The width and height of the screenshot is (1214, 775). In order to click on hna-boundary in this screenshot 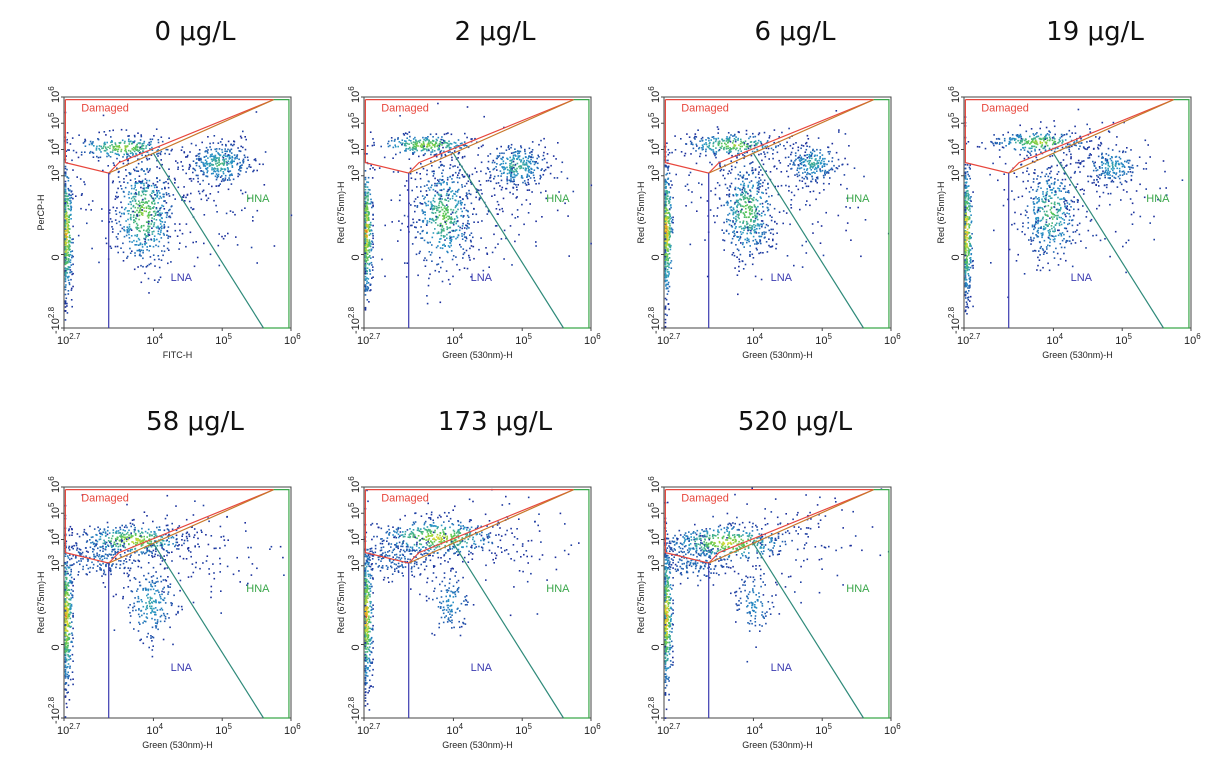, I will do `click(208, 240)`.